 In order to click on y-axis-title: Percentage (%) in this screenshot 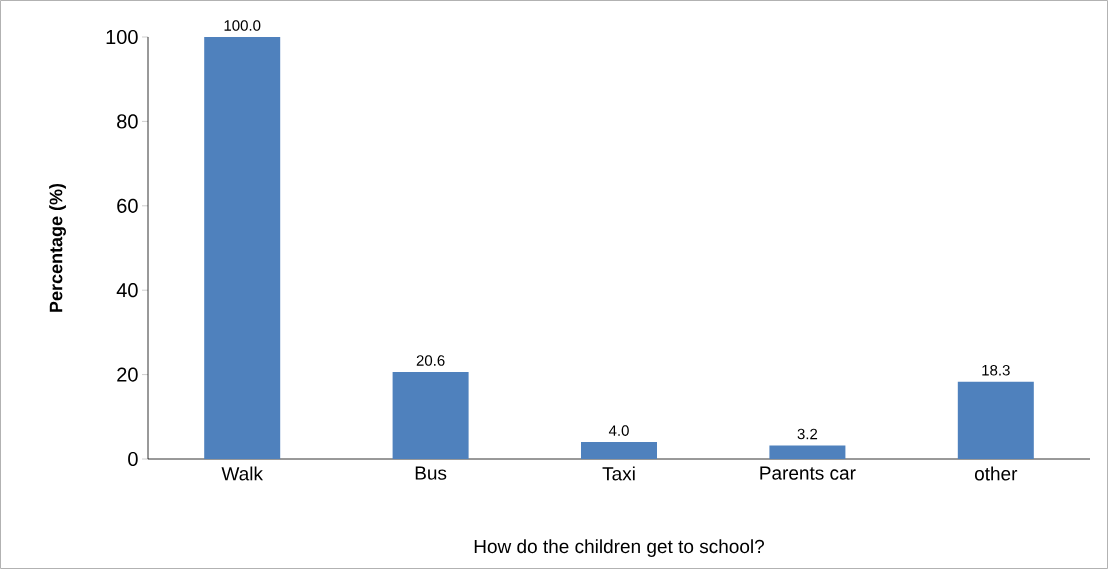, I will do `click(57, 247)`.